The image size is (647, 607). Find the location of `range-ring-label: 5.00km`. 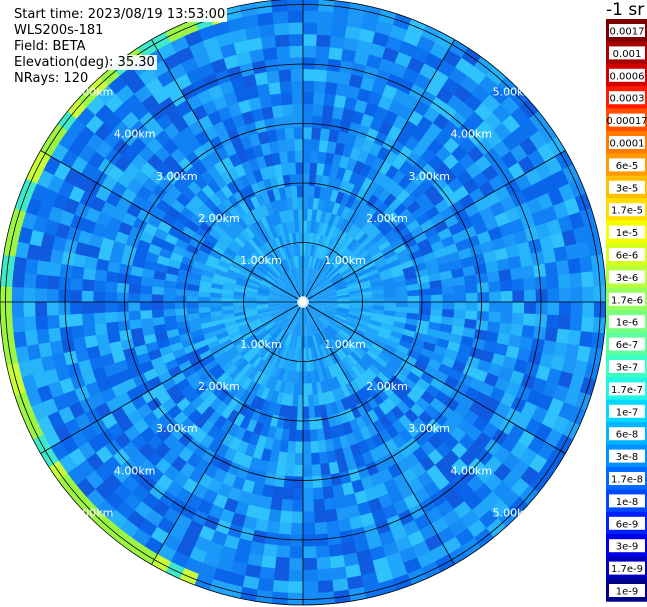

range-ring-label: 5.00km is located at coordinates (514, 512).